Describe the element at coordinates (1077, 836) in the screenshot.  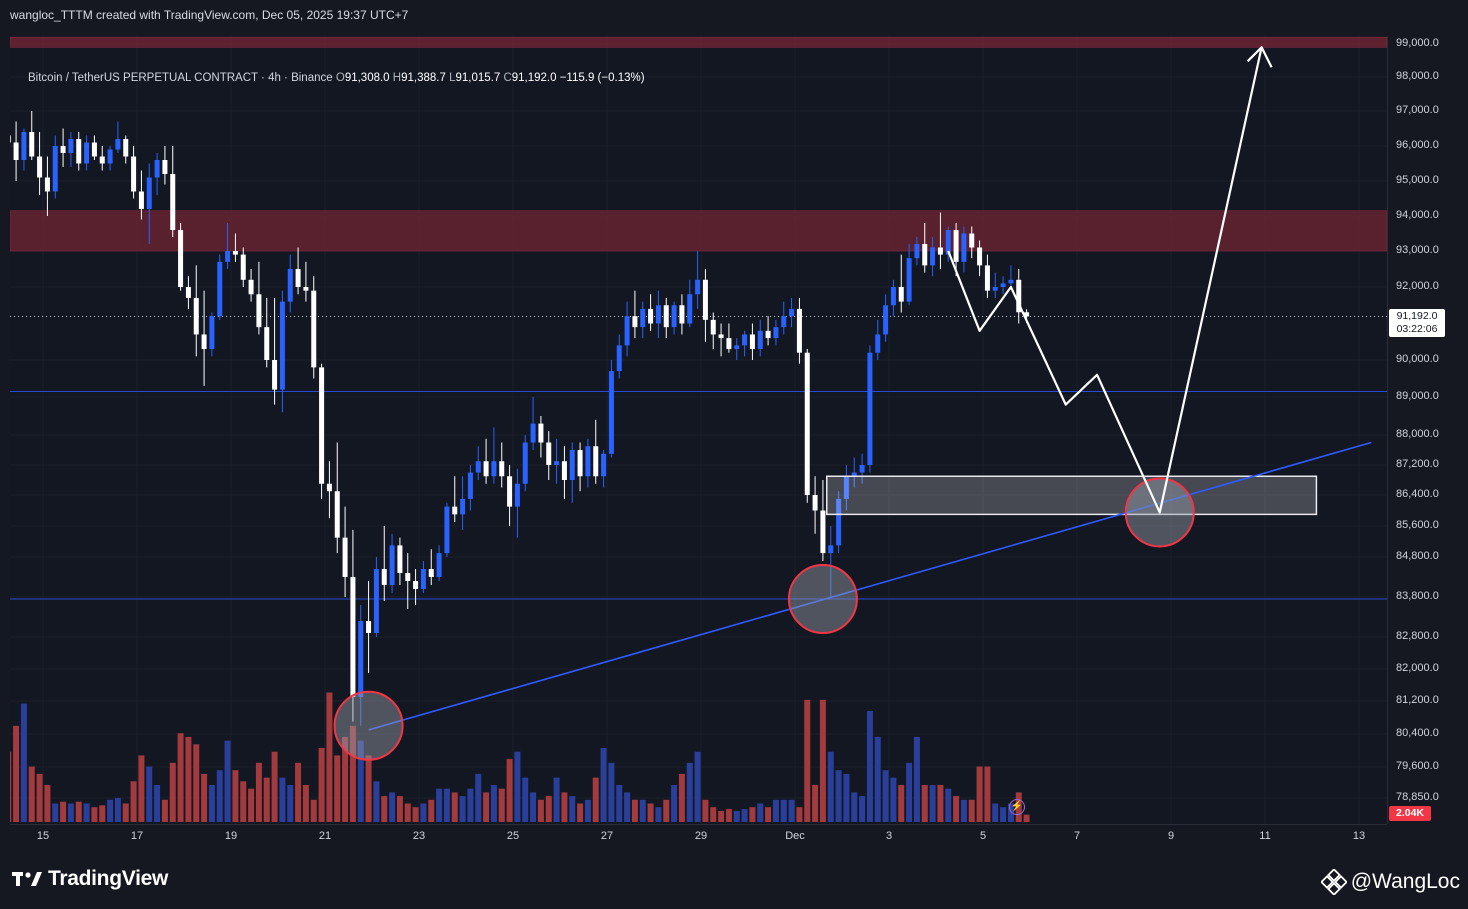
I see `time-tick-label: 7` at that location.